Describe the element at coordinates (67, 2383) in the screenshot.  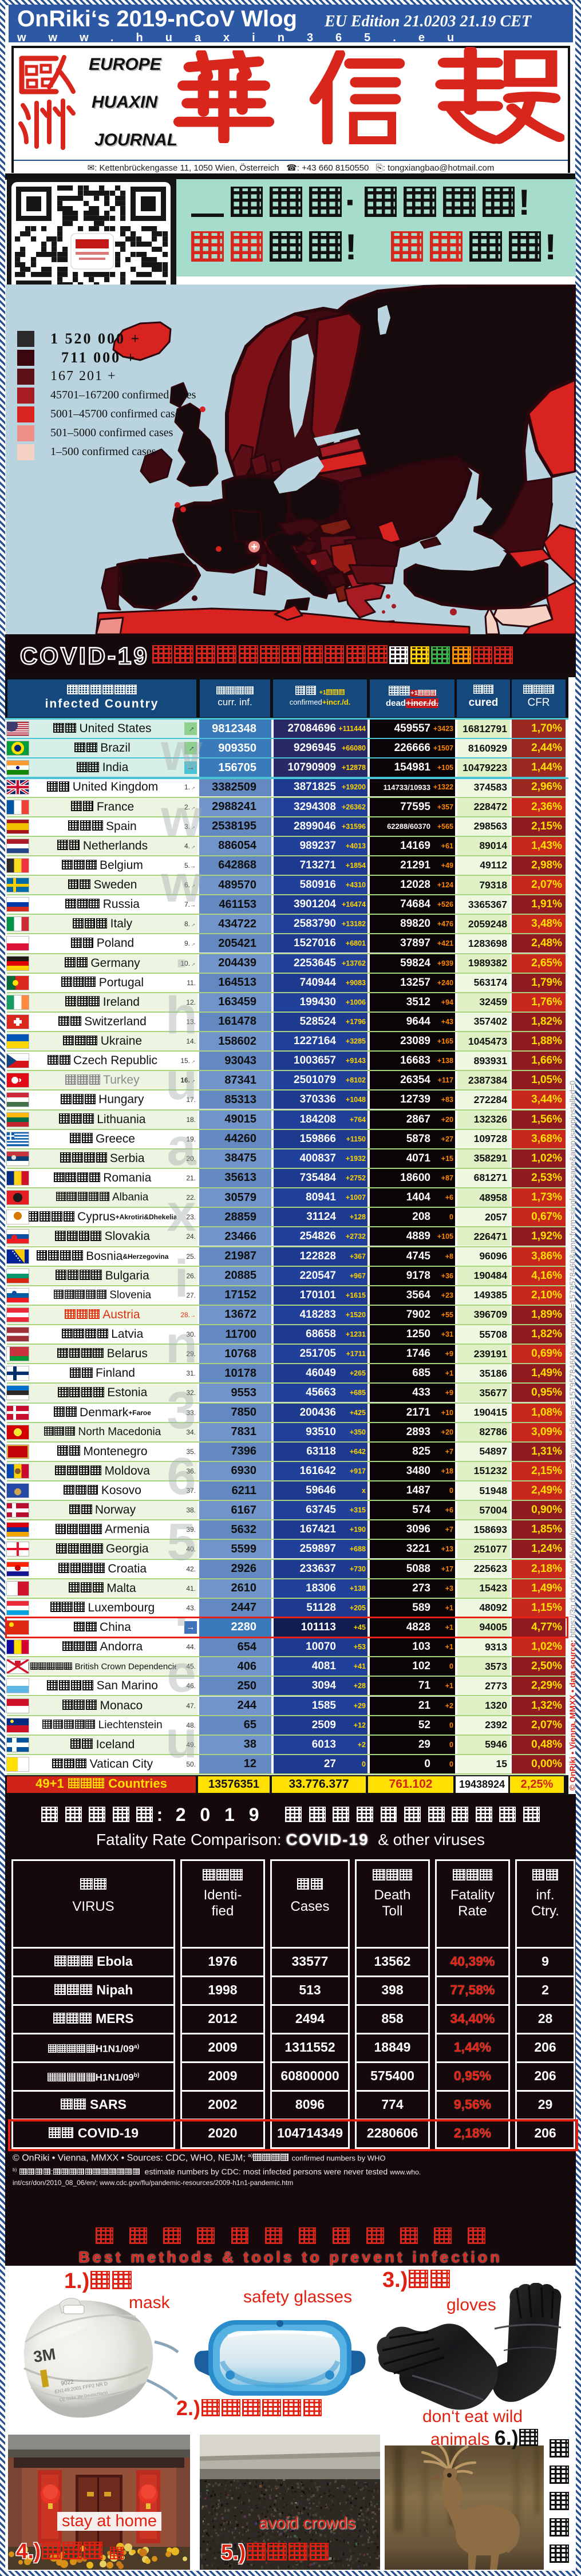
I see `svg-text: 9022` at that location.